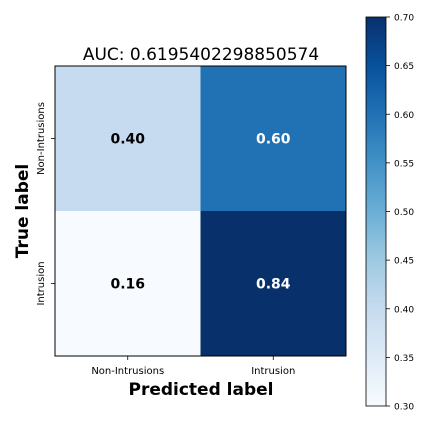 The image size is (432, 432). I want to click on colorbar-tick-label: 0.65, so click(404, 67).